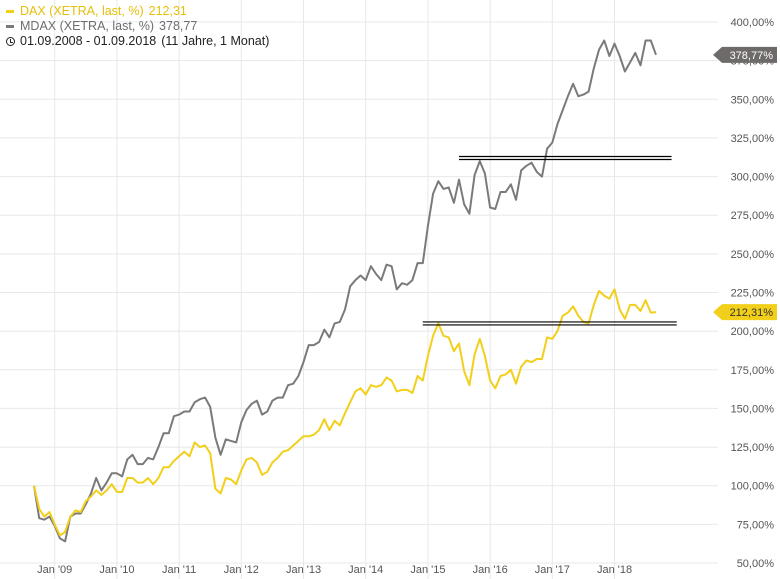 The image size is (780, 579). What do you see at coordinates (167, 11) in the screenshot?
I see `dax-legend-value: 212,31` at bounding box center [167, 11].